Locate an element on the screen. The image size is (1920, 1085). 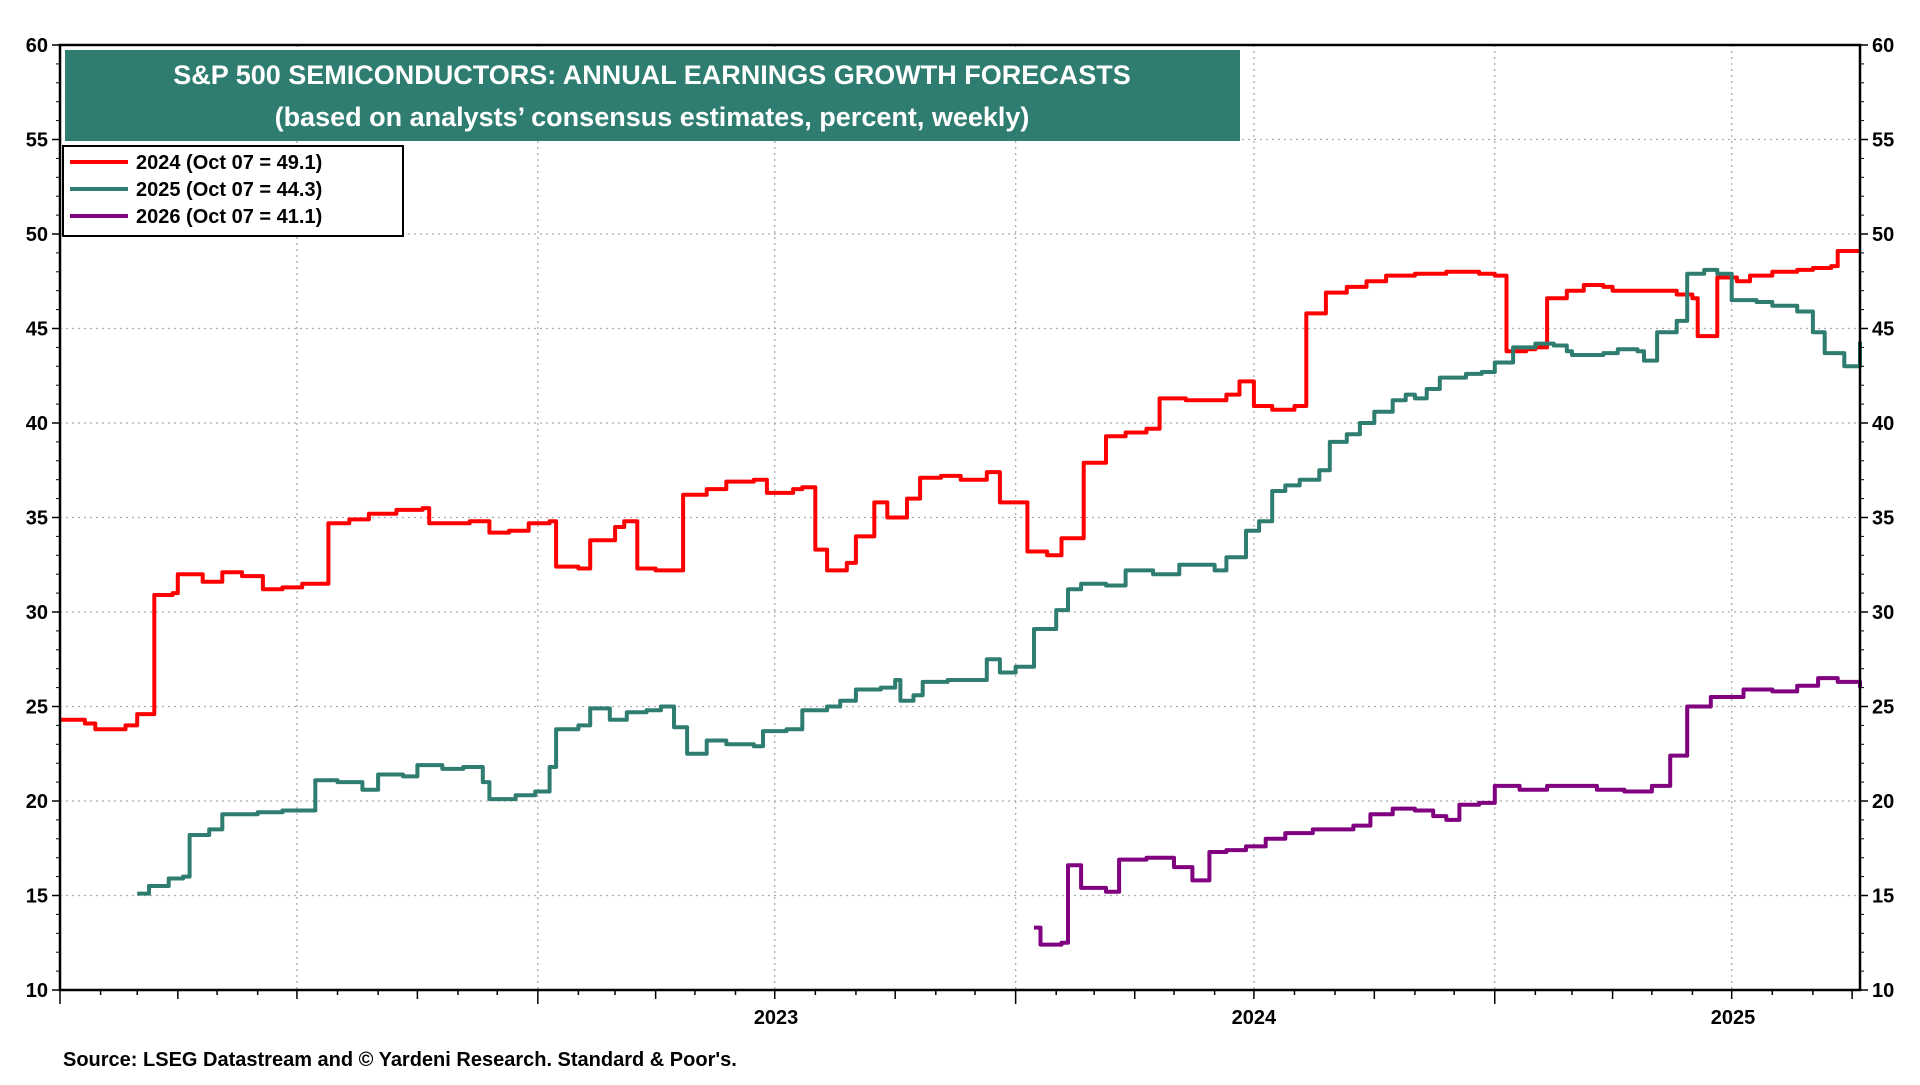
y-tick-label-left: 20 is located at coordinates (37, 802).